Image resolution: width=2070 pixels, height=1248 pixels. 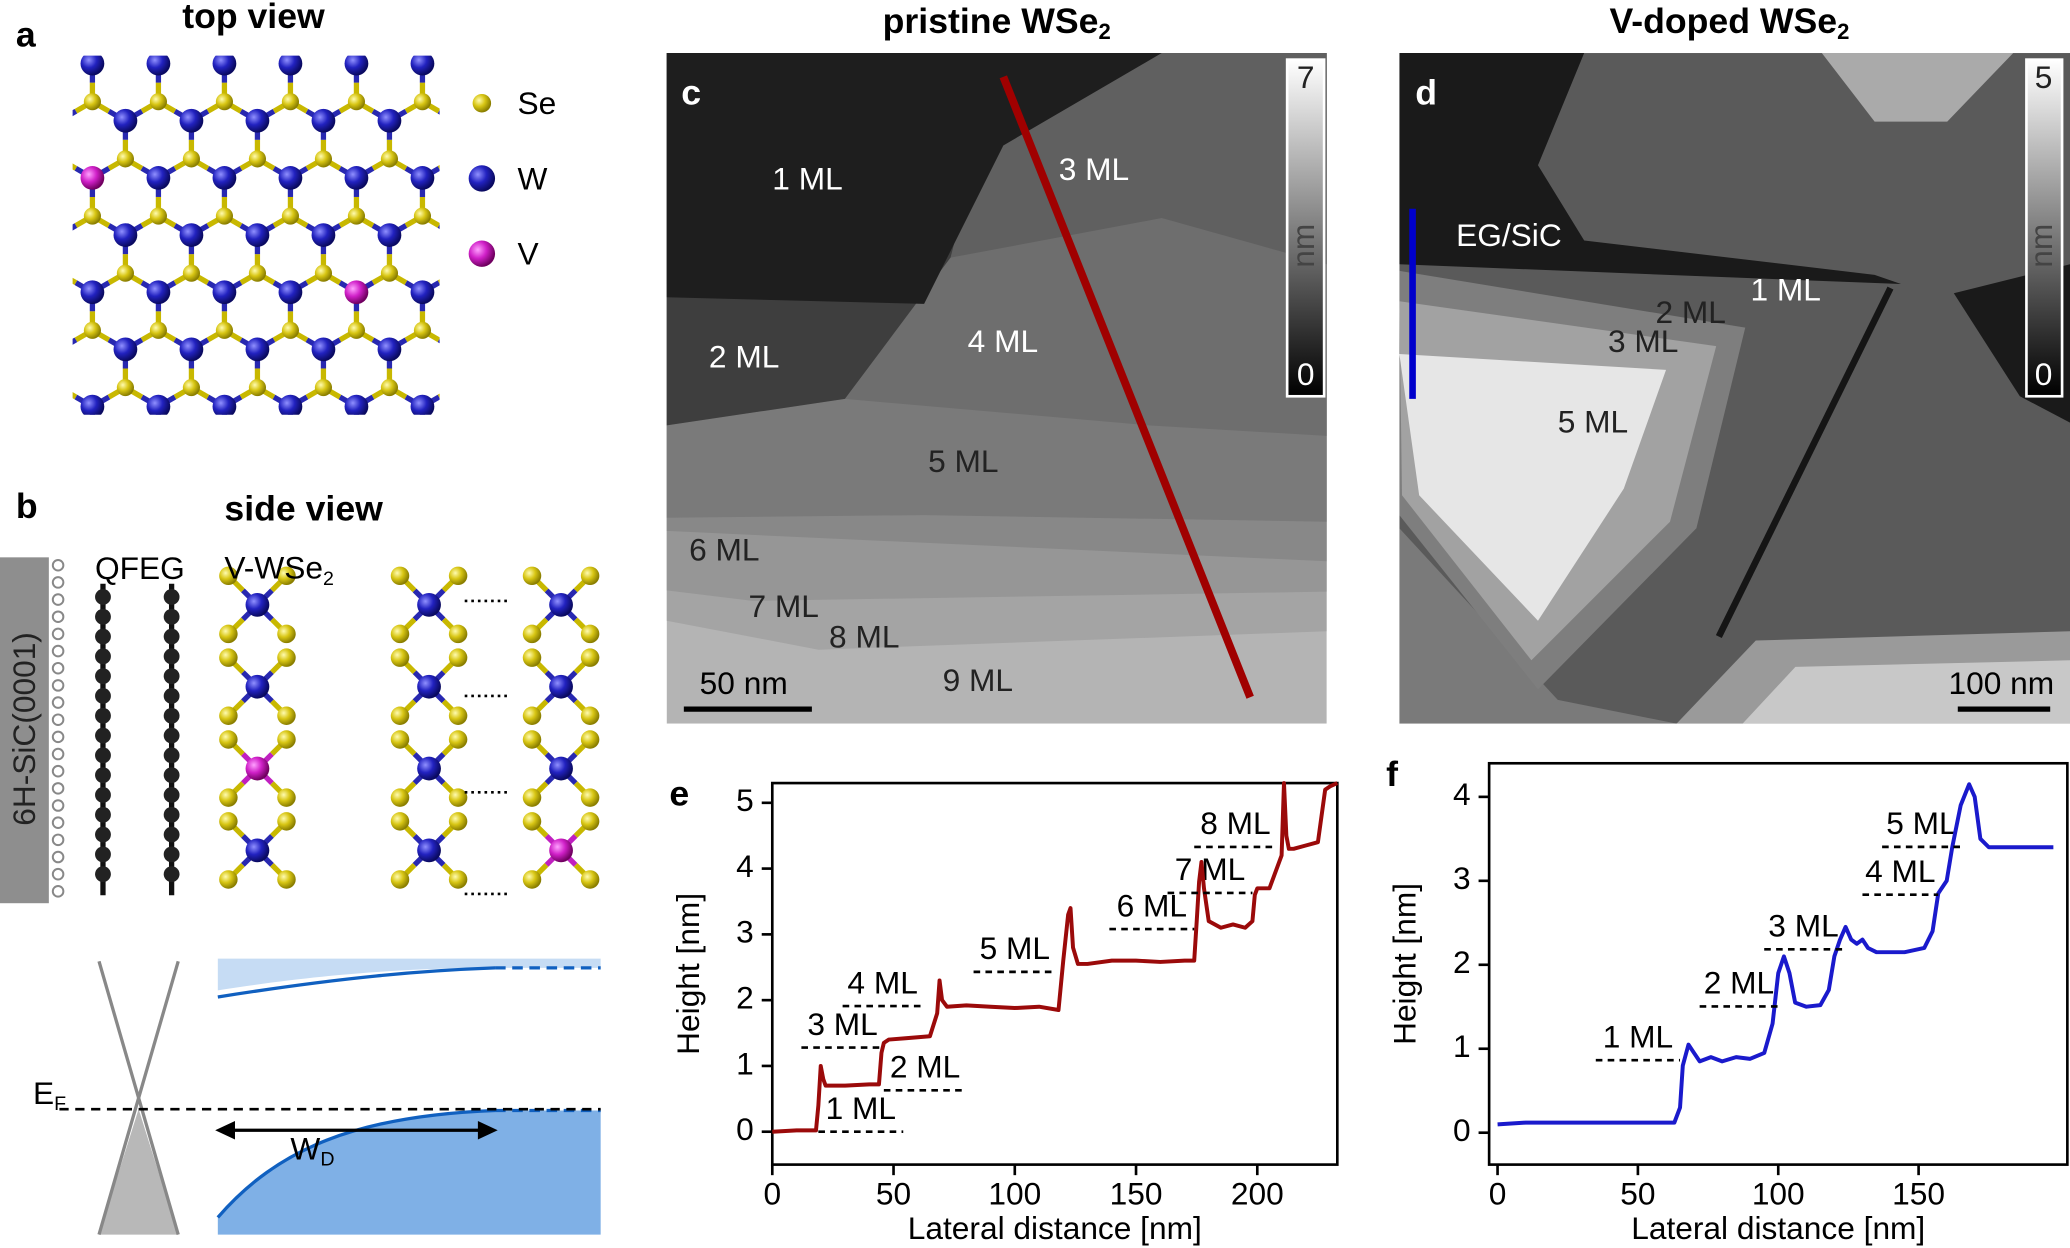 What do you see at coordinates (745, 800) in the screenshot?
I see `y-tick-label: 5` at bounding box center [745, 800].